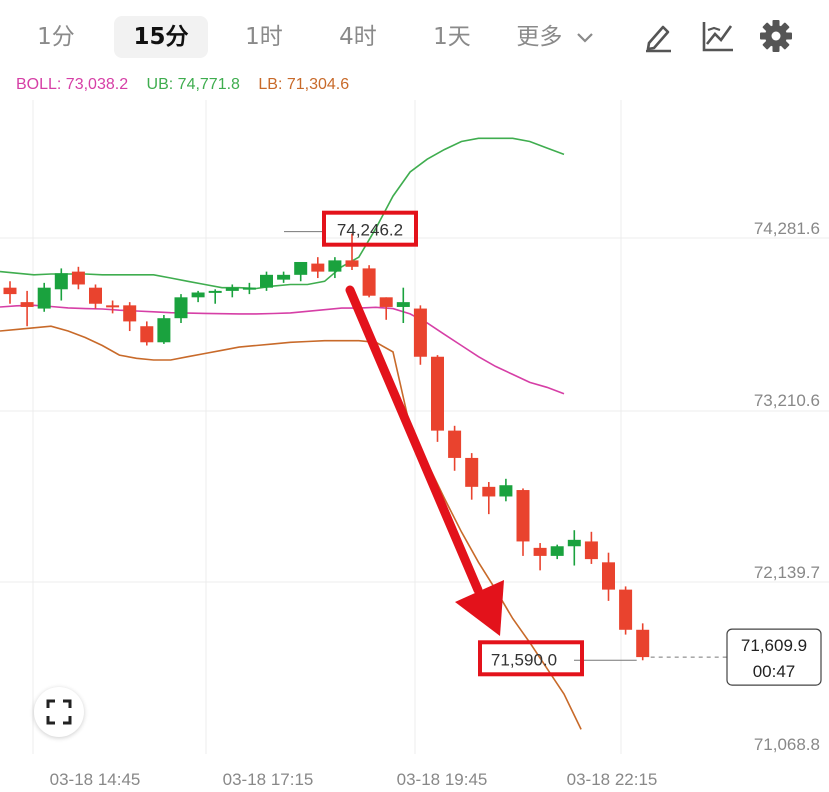  Describe the element at coordinates (787, 400) in the screenshot. I see `y-axis-tick-label: 73,210.6` at that location.